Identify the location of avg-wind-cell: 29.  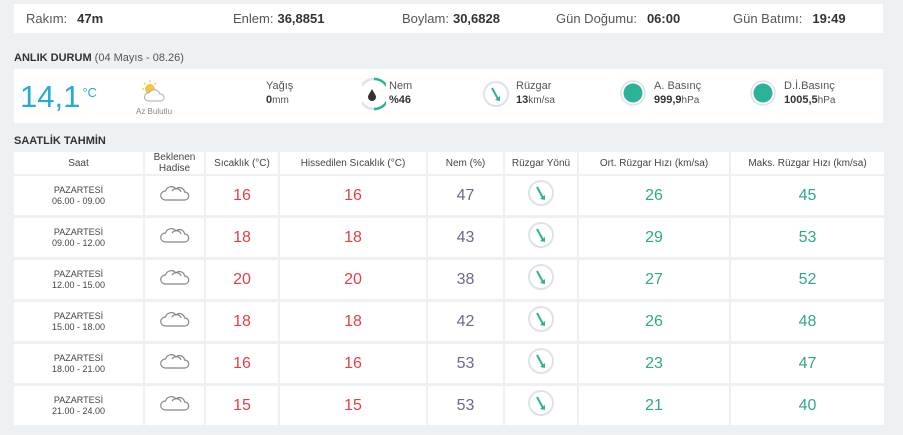
(655, 239).